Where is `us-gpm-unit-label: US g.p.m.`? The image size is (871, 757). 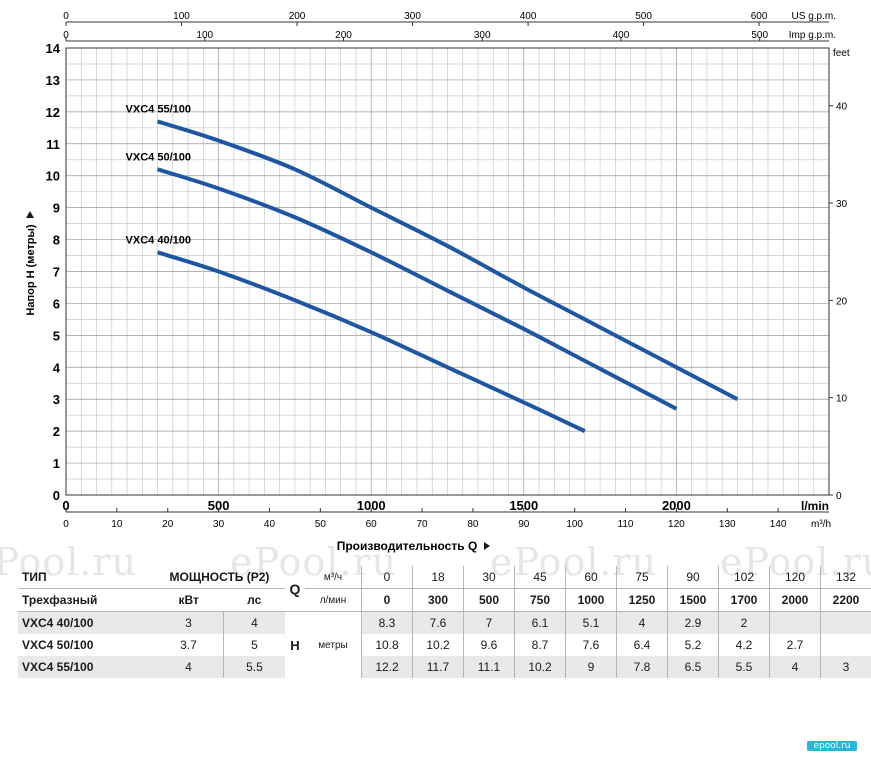 us-gpm-unit-label: US g.p.m. is located at coordinates (814, 16).